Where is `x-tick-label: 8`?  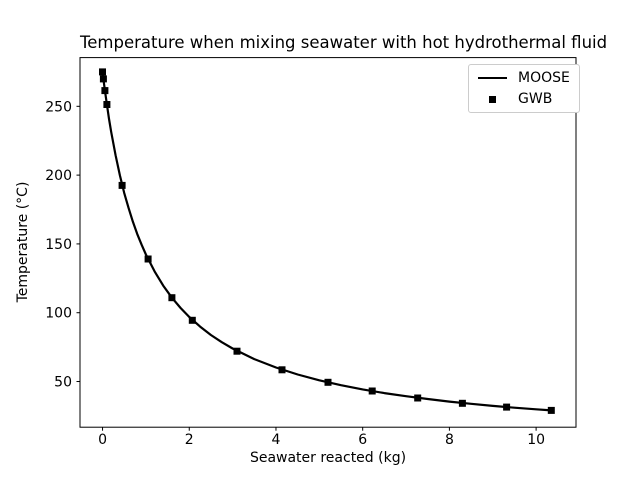 x-tick-label: 8 is located at coordinates (449, 440).